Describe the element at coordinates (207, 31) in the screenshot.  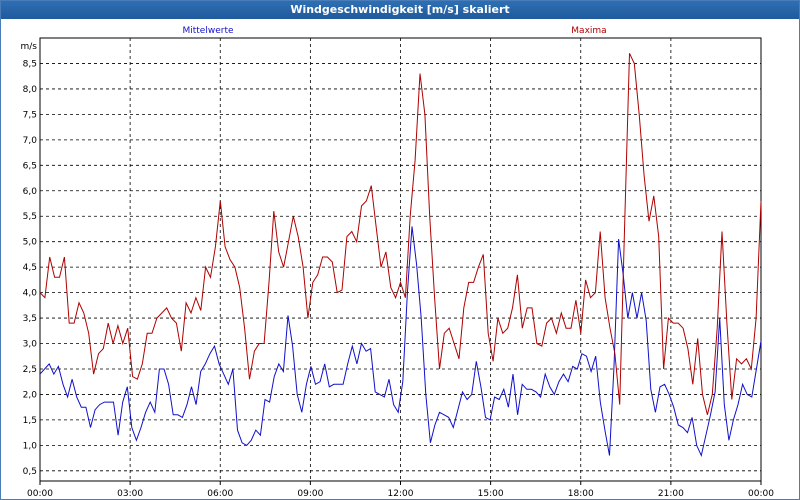
I see `legend-mittelwerte: Mittelwerte` at that location.